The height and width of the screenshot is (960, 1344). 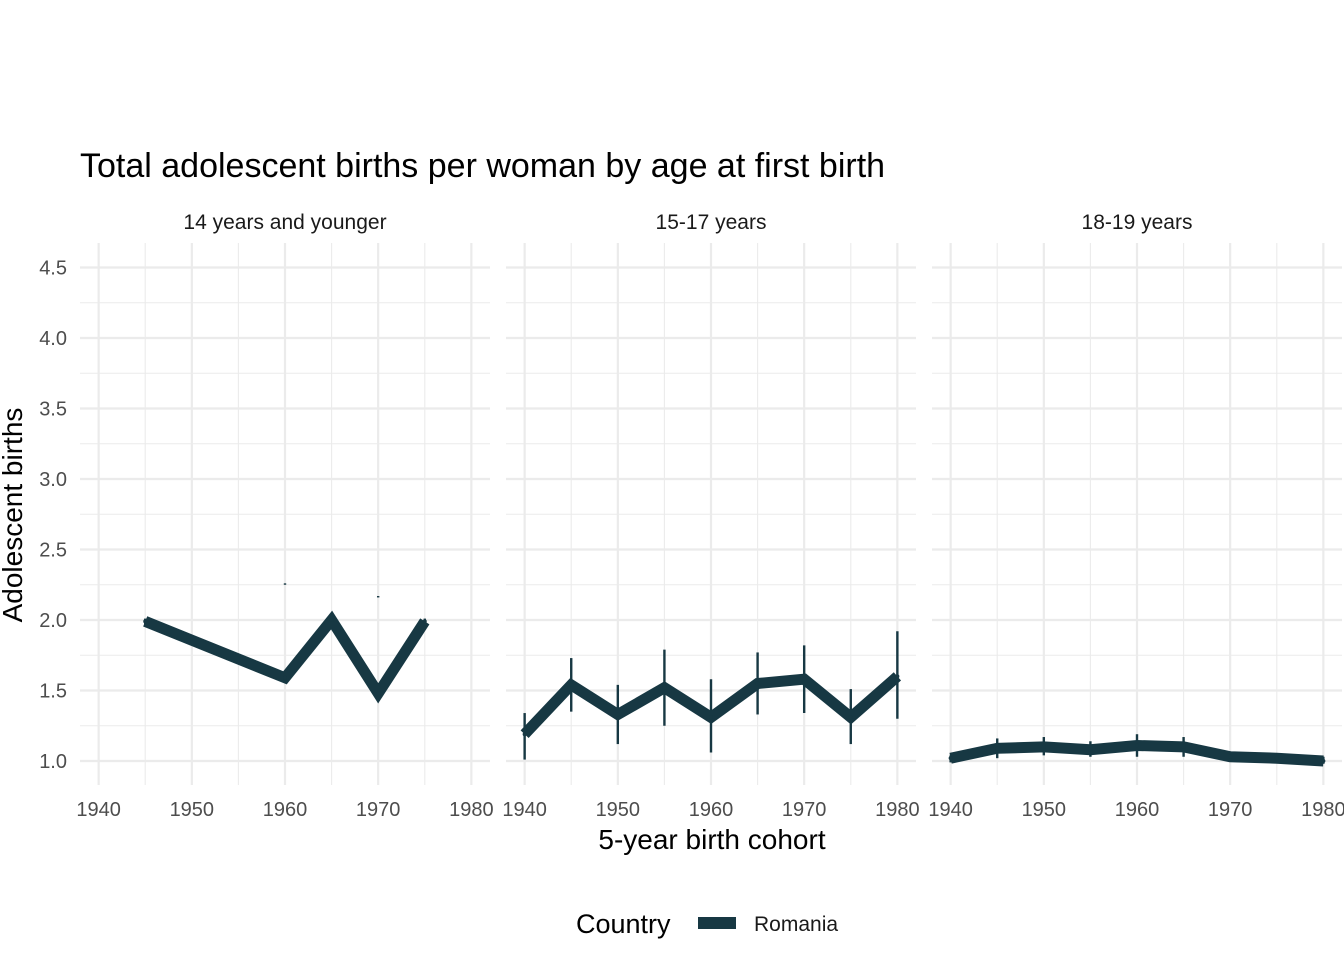 What do you see at coordinates (53, 692) in the screenshot?
I see `y-tick-label: 1.5` at bounding box center [53, 692].